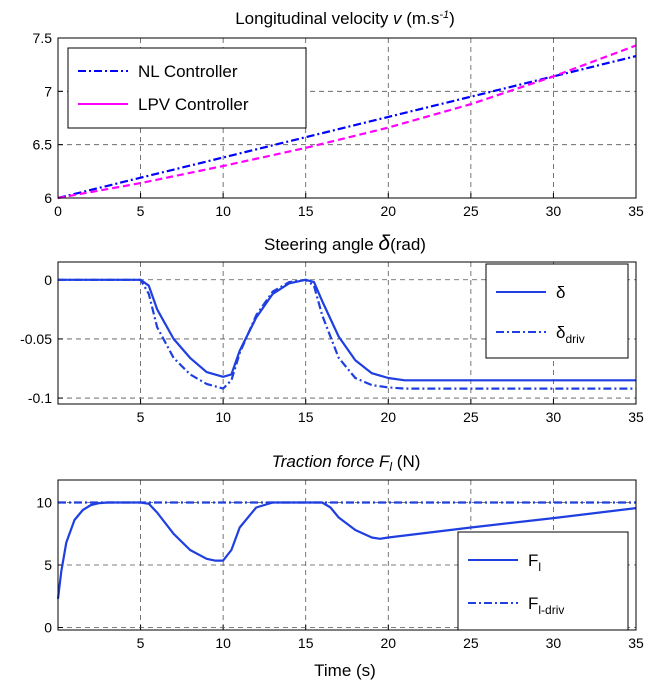 This screenshot has height=692, width=668. Describe the element at coordinates (346, 463) in the screenshot. I see `chart3-title: Traction force Fl (N)` at that location.